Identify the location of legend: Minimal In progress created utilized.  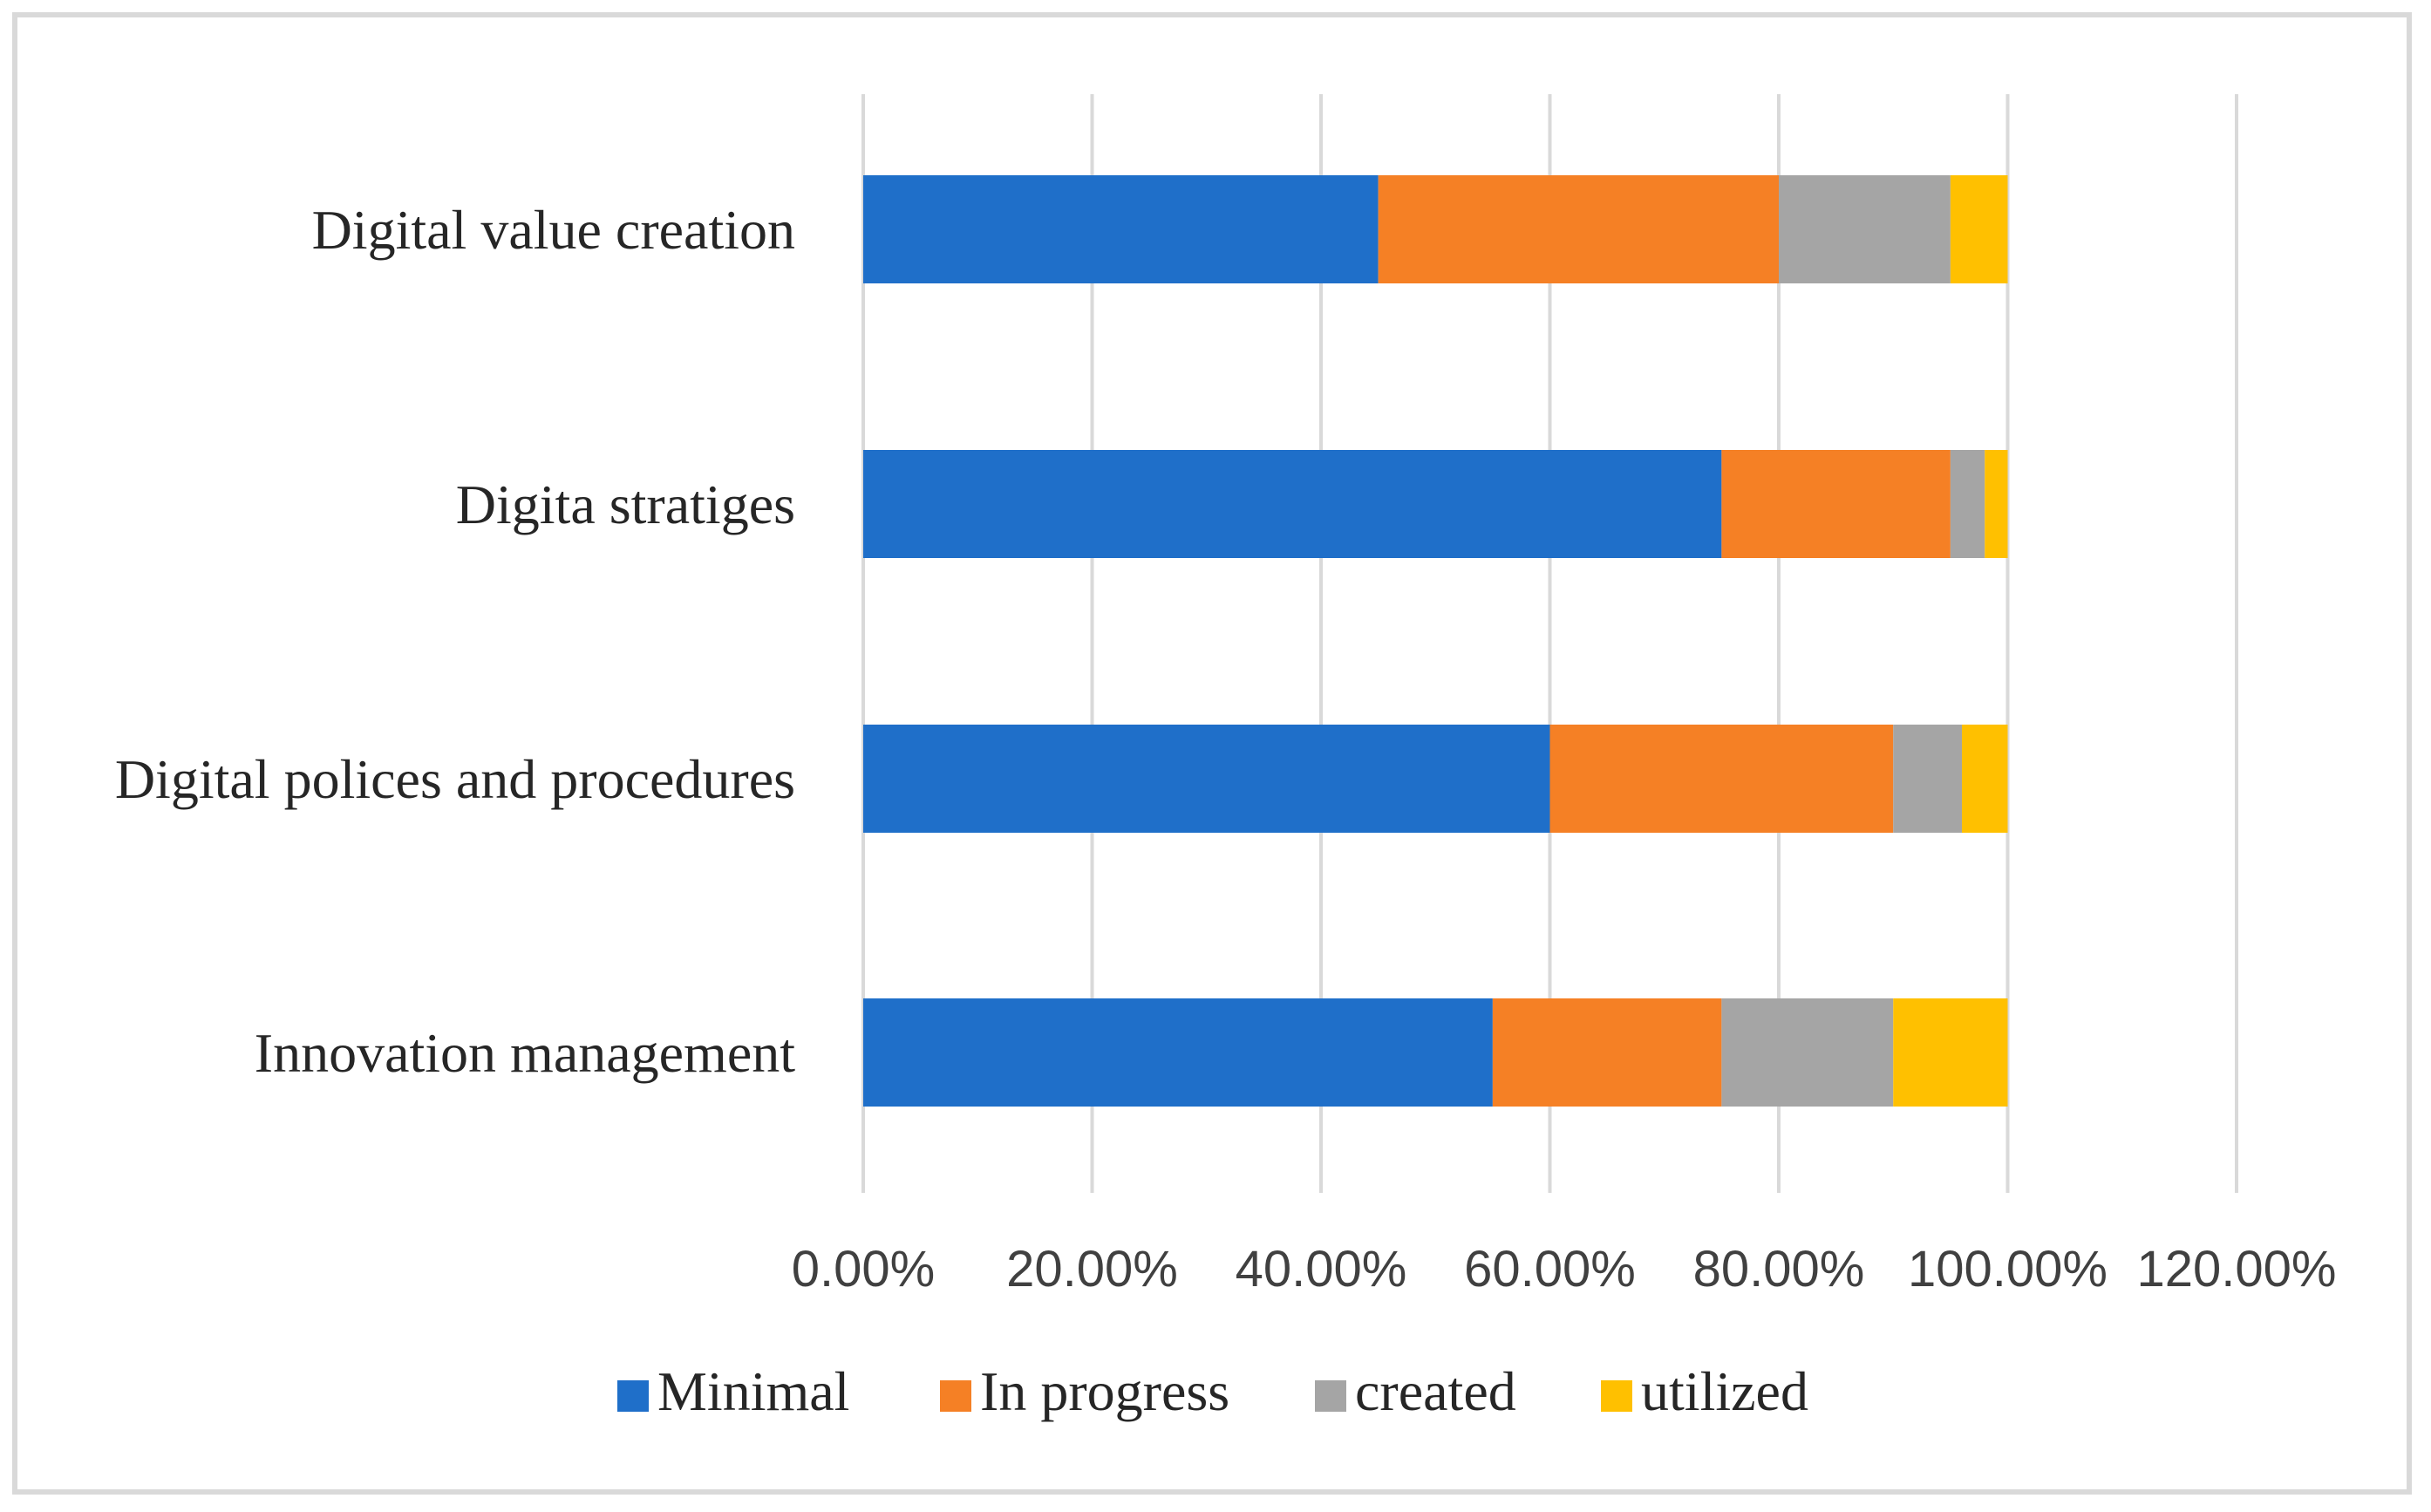
(1212, 1391).